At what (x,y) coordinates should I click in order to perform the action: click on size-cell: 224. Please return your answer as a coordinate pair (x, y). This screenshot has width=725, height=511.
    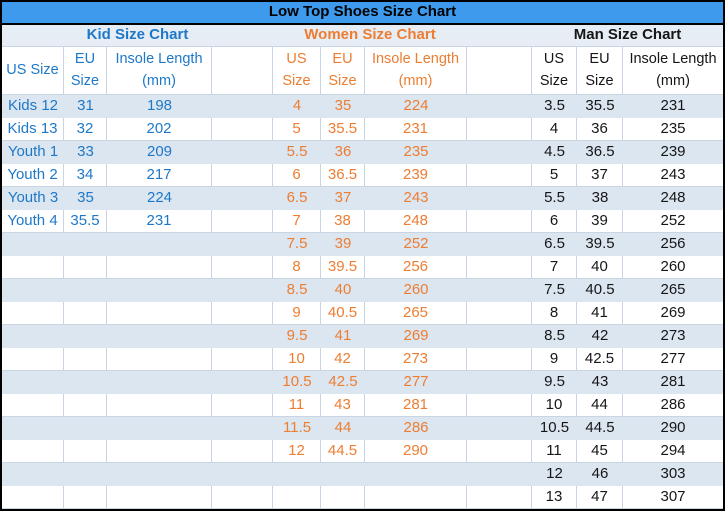
    Looking at the image, I should click on (416, 106).